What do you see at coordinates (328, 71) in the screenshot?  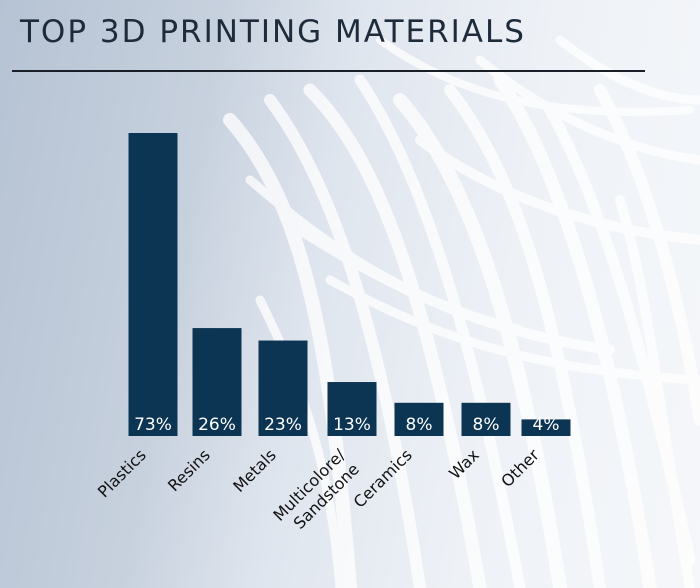 I see `title-underline` at bounding box center [328, 71].